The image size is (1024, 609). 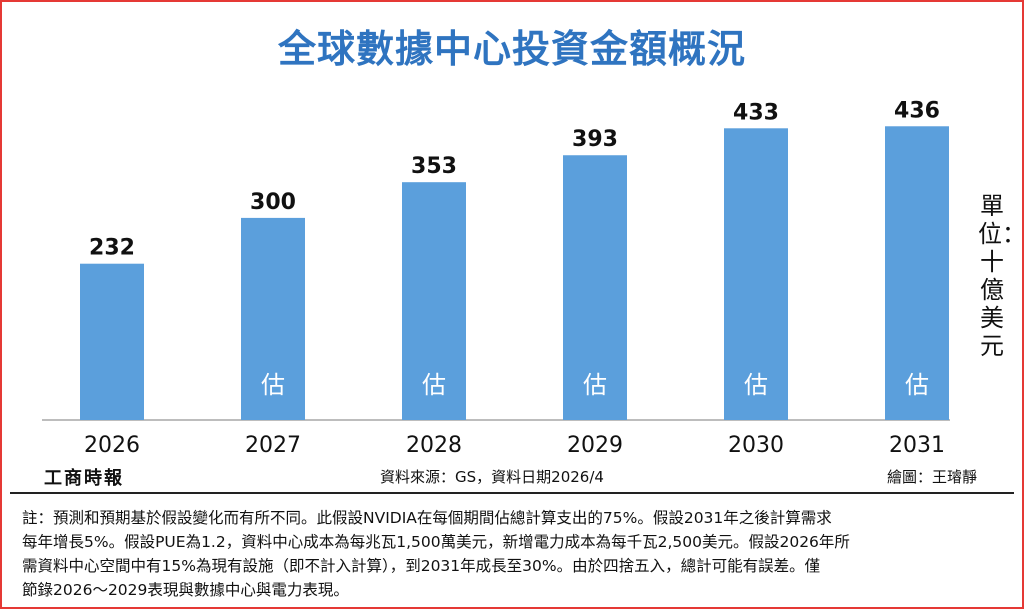 I want to click on x-tick-label: 2027, so click(x=273, y=445).